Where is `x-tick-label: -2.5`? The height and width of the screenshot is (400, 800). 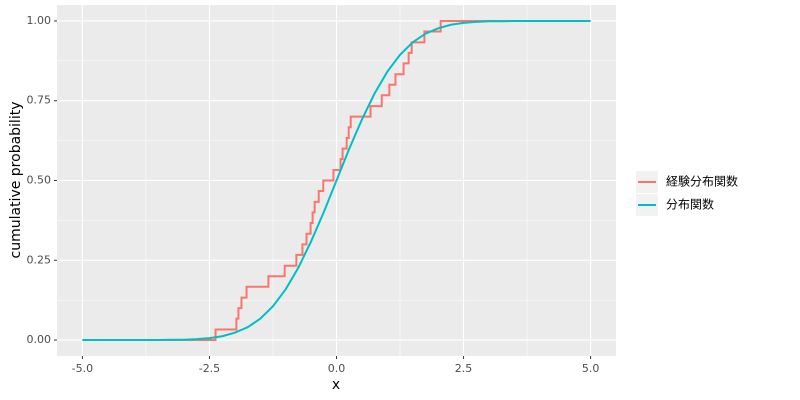 x-tick-label: -2.5 is located at coordinates (209, 368).